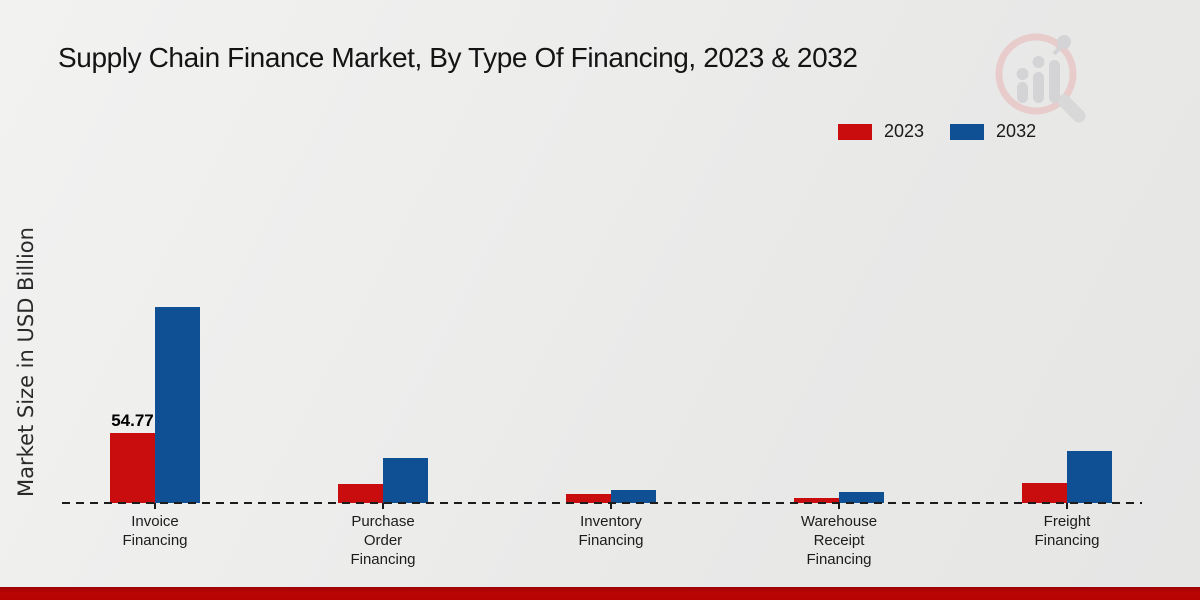 The height and width of the screenshot is (600, 1200). I want to click on bar-2023-inventory-financing, so click(588, 498).